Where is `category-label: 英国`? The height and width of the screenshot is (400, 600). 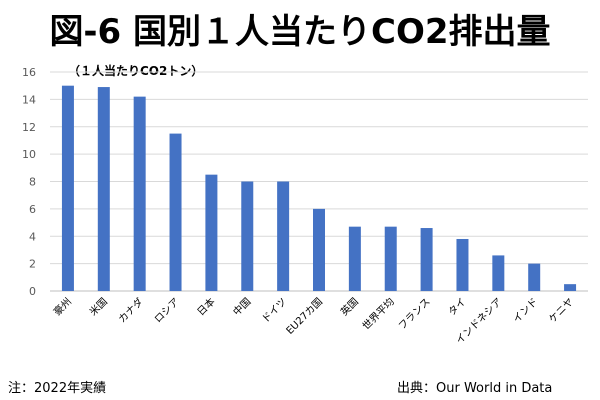
category-label: 英国 is located at coordinates (349, 306).